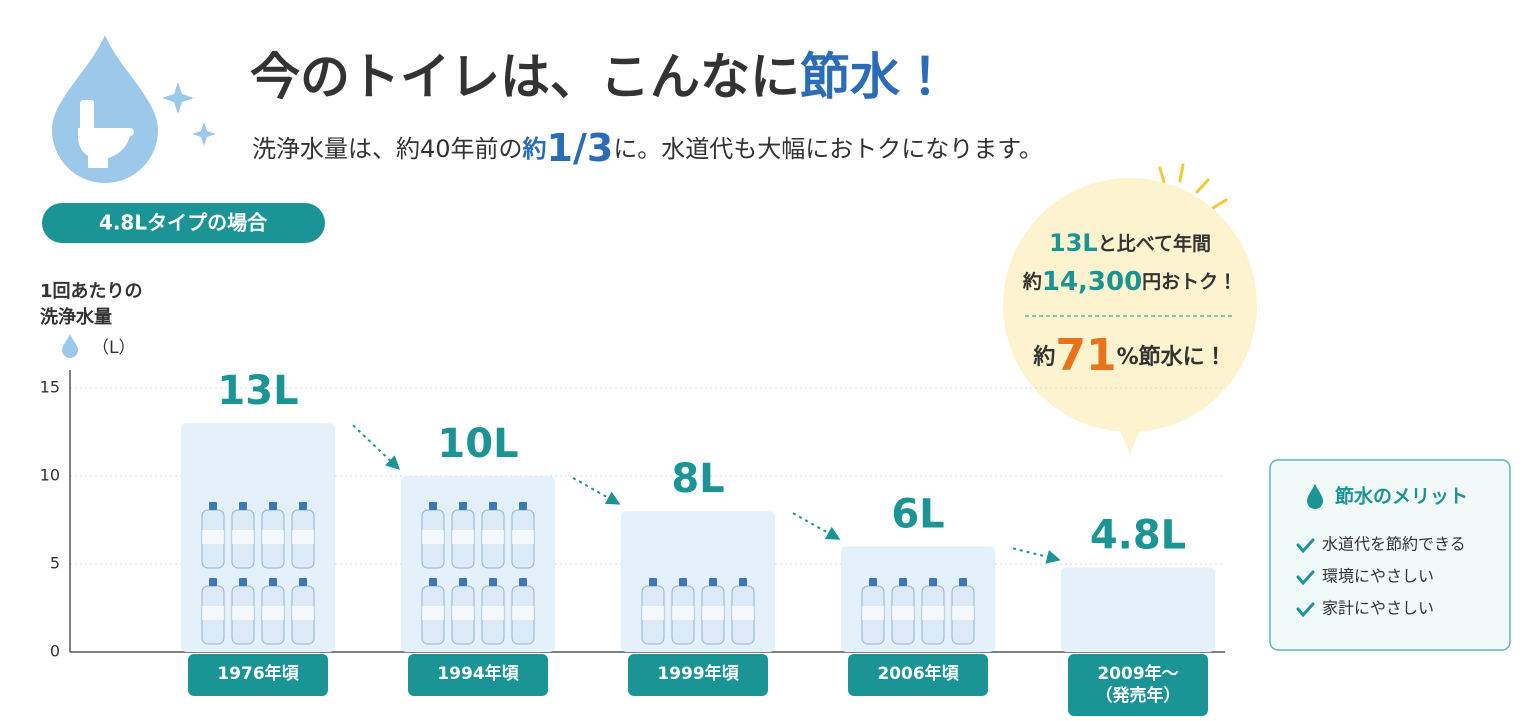 The width and height of the screenshot is (1536, 721). Describe the element at coordinates (1315, 496) in the screenshot. I see `merits-icon` at that location.